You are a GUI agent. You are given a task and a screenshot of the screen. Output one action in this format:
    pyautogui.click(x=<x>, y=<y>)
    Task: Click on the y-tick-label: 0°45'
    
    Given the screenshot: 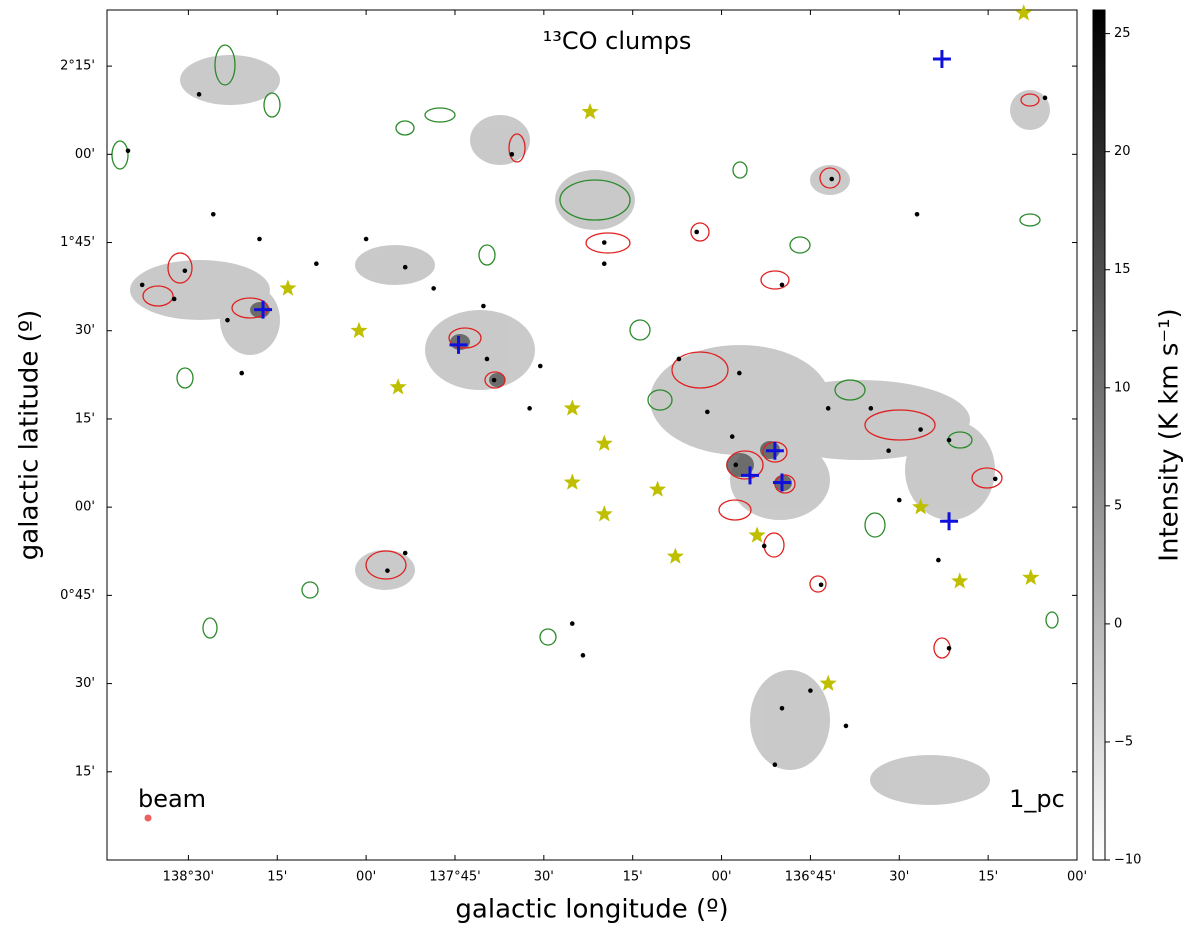 What is the action you would take?
    pyautogui.click(x=77, y=595)
    